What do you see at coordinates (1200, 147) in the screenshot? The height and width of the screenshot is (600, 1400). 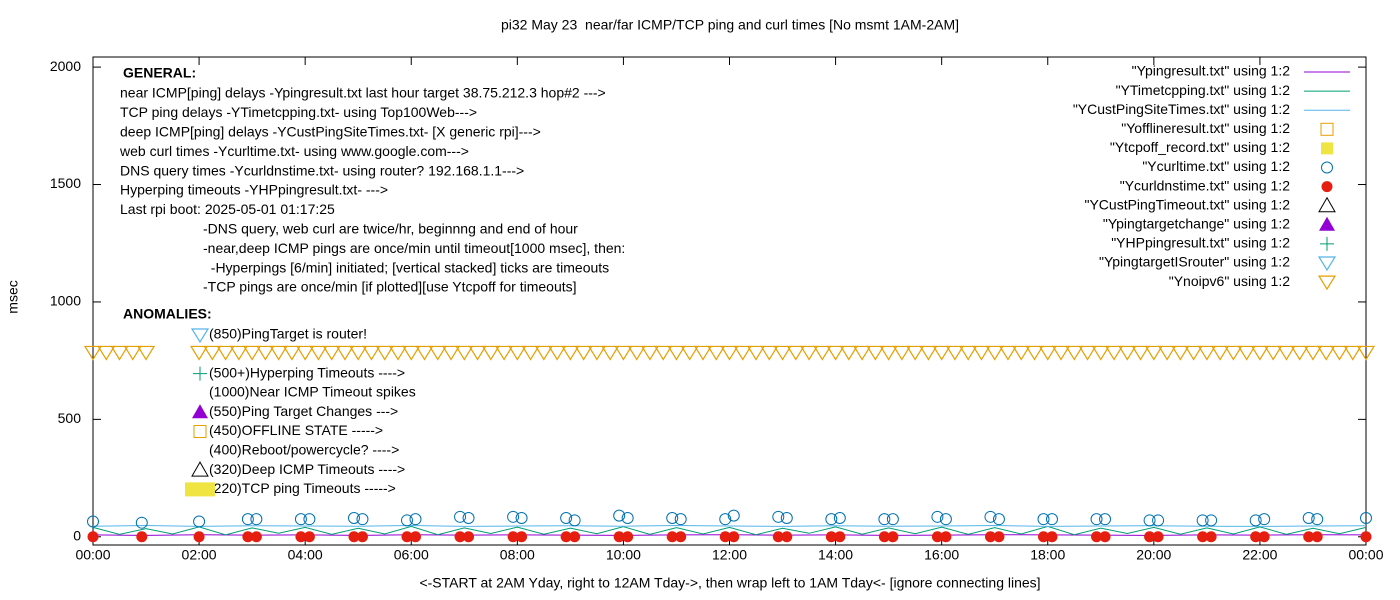 I see `legend-label: "Ytcpoff_record.txt" using 1:2` at bounding box center [1200, 147].